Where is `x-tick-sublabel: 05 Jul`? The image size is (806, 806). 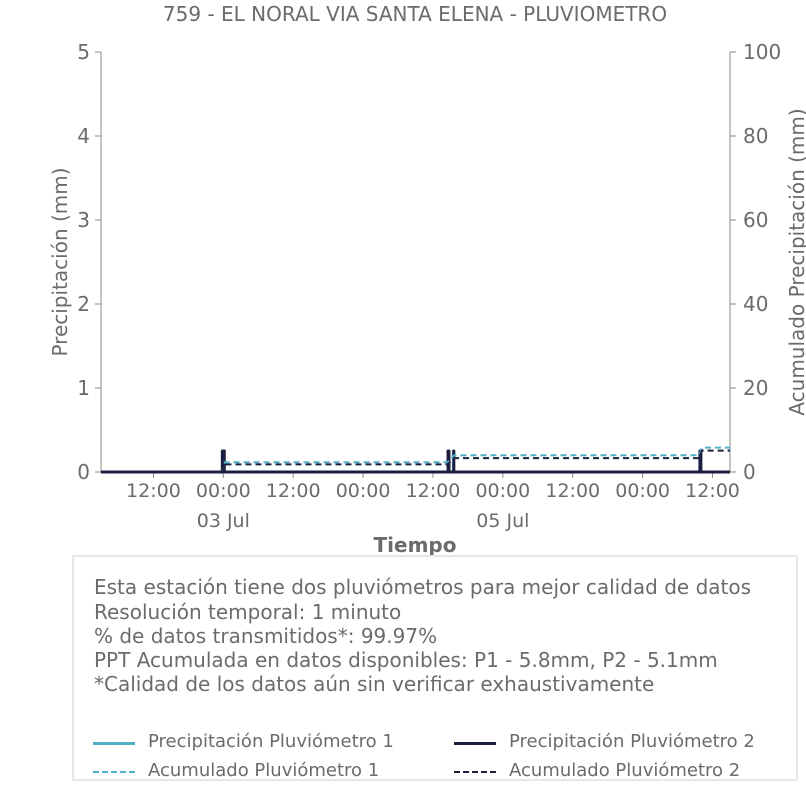 x-tick-sublabel: 05 Jul is located at coordinates (502, 521).